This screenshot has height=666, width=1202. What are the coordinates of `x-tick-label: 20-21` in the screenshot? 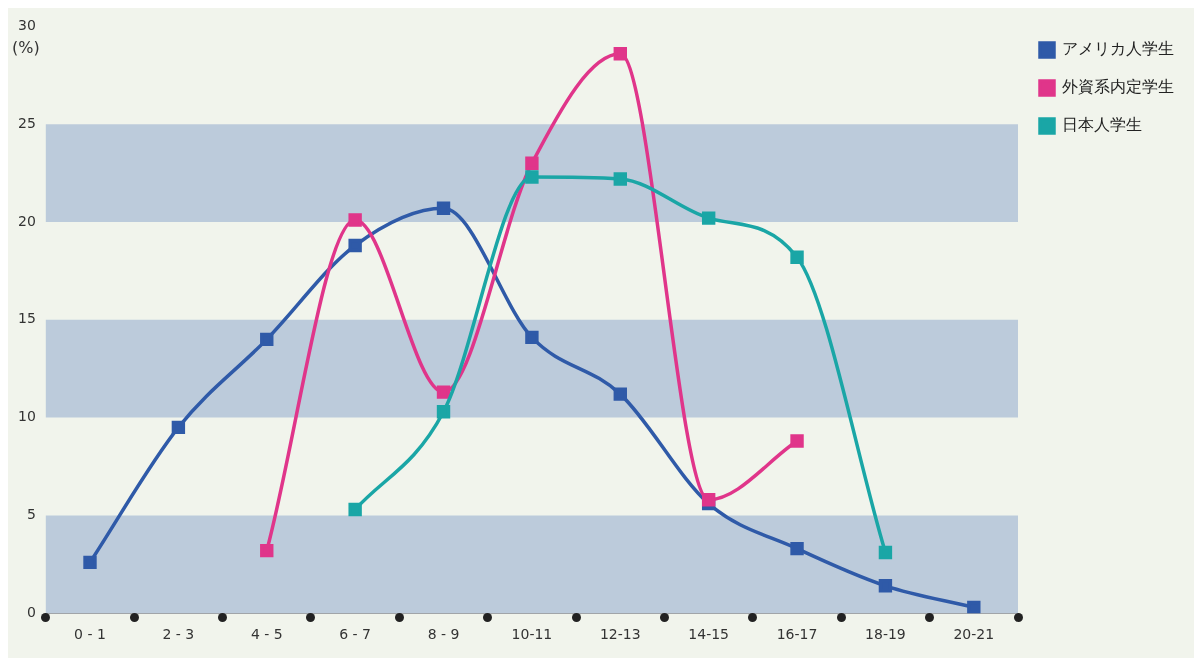 It's located at (974, 634).